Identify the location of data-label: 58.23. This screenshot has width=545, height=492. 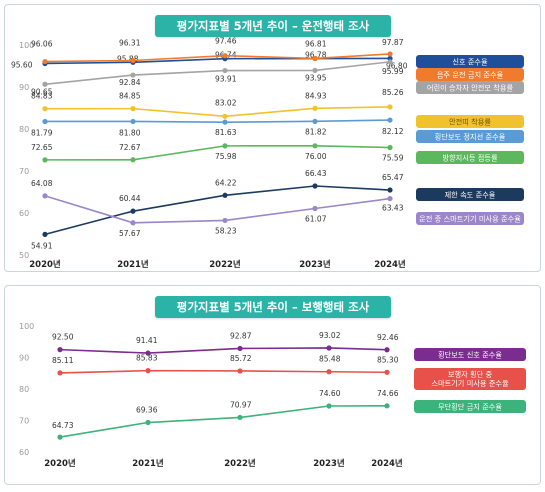
(226, 230).